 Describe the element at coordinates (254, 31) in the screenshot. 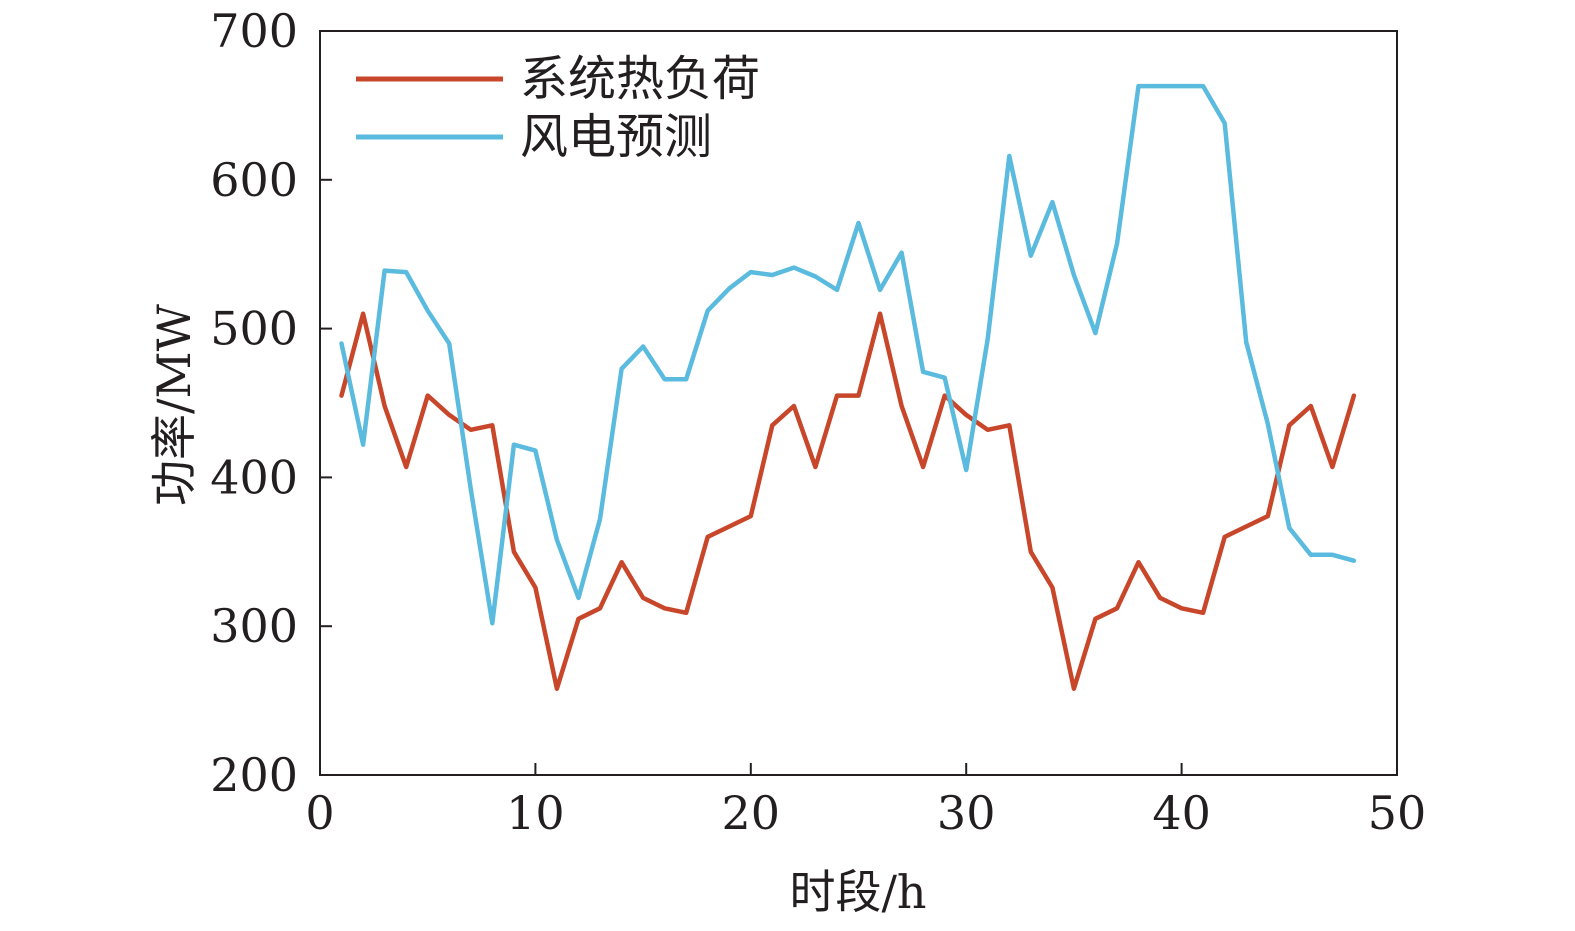

I see `y-tick-label: 700` at that location.